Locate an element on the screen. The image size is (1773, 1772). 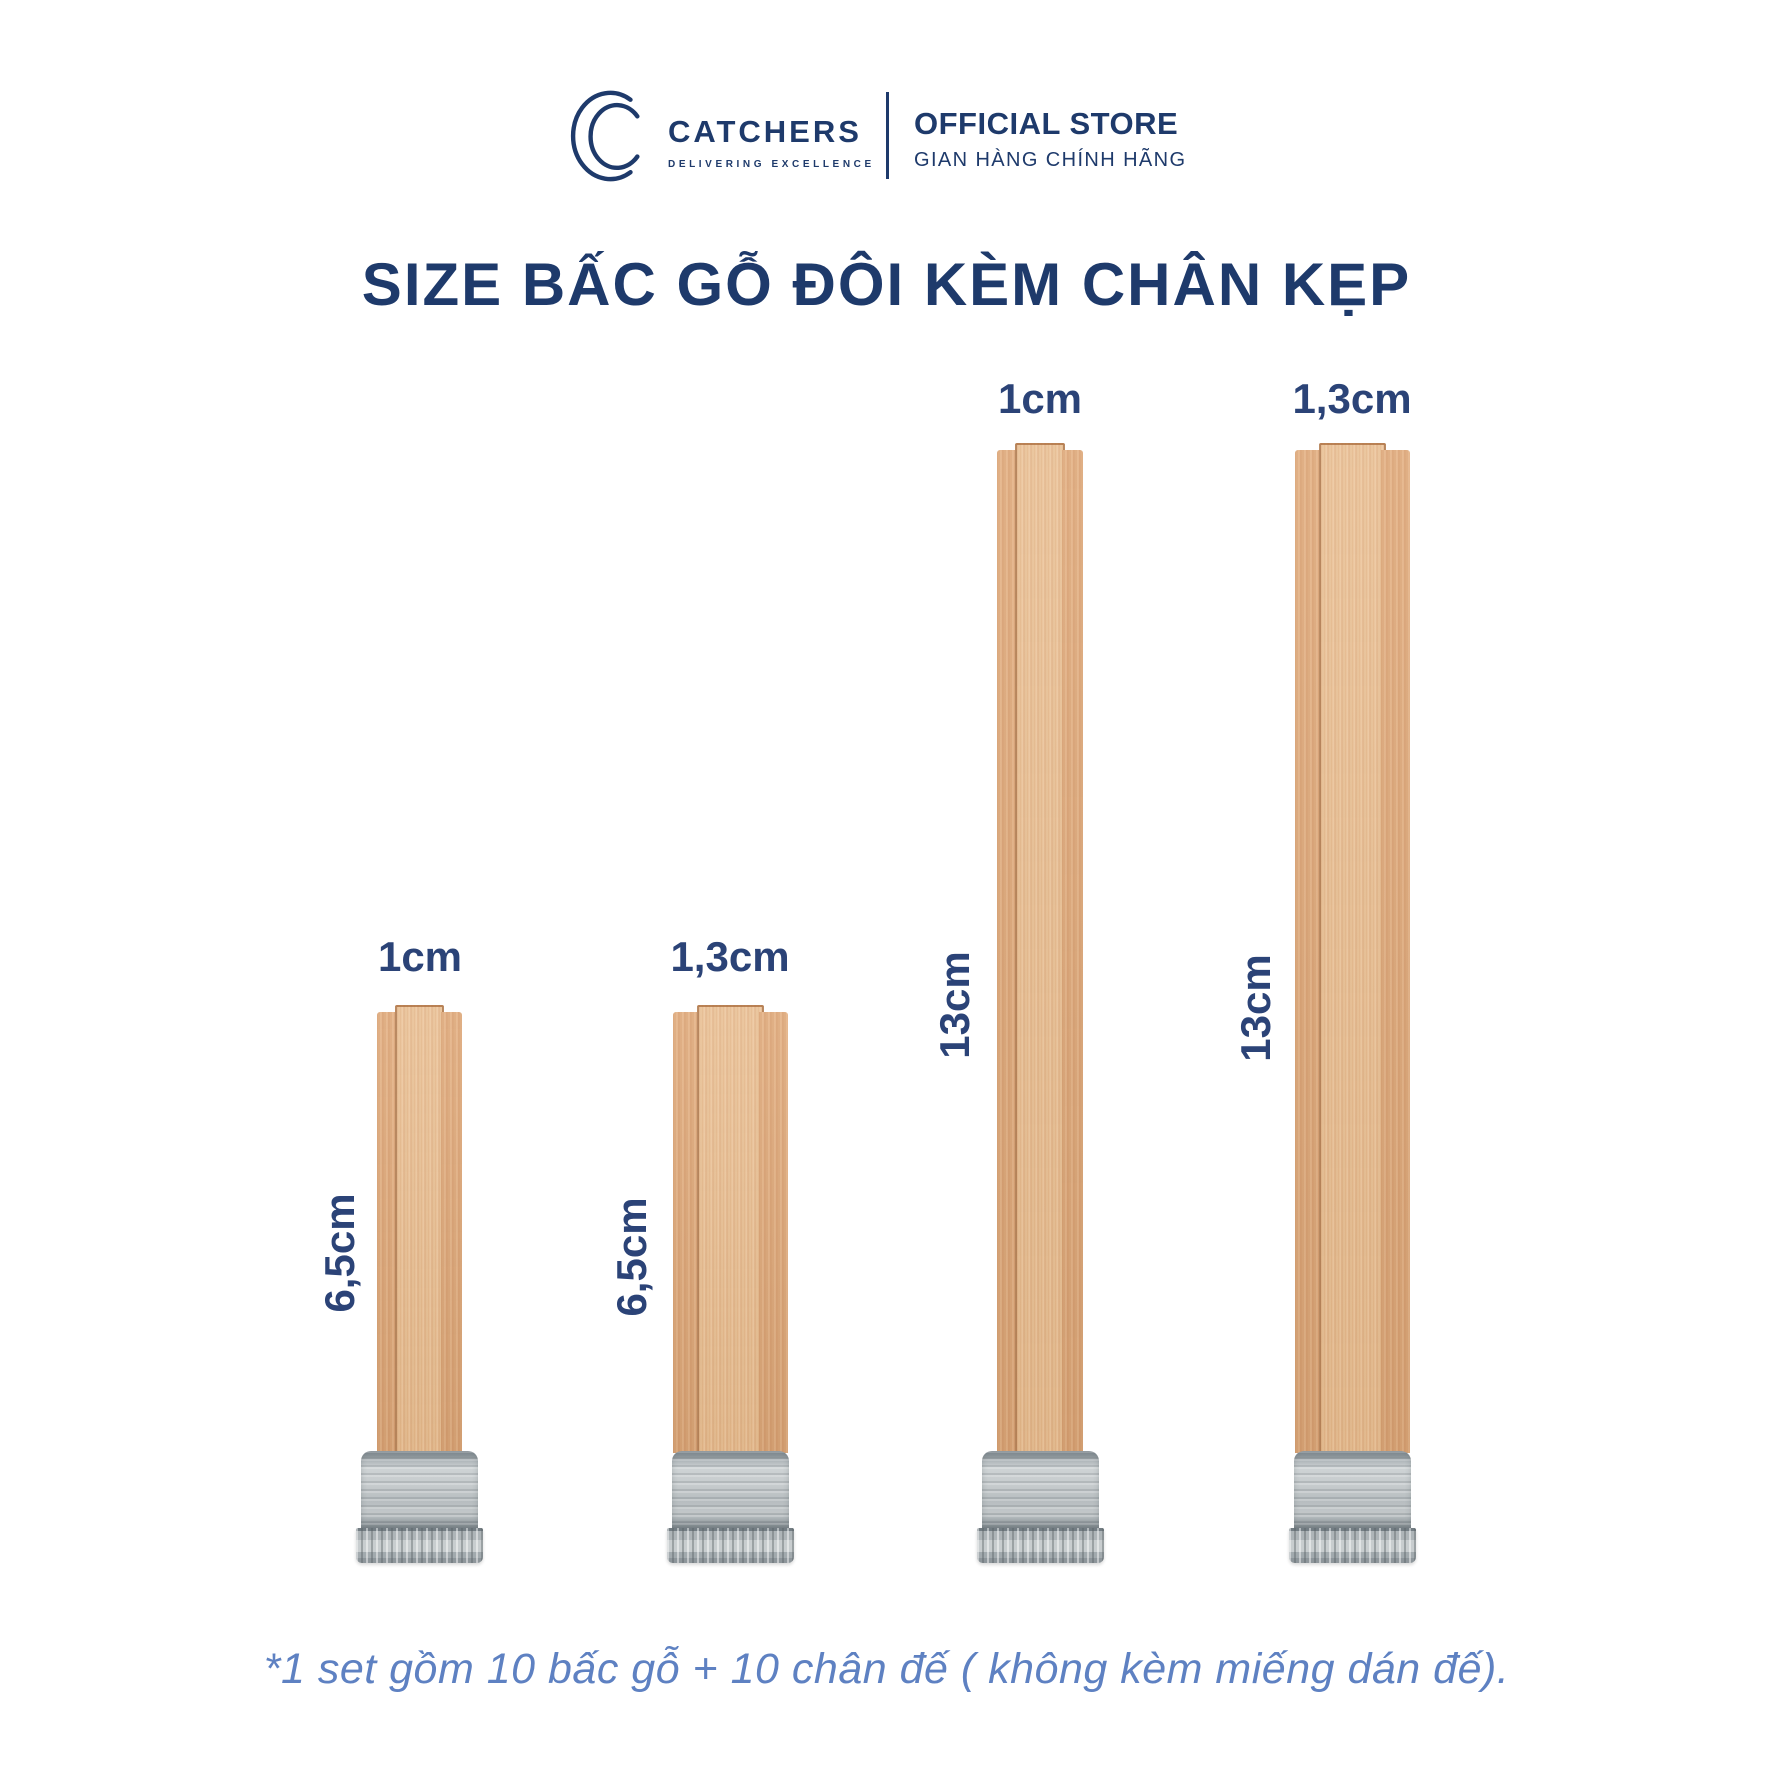
brand-name: CATCHERS is located at coordinates (765, 131).